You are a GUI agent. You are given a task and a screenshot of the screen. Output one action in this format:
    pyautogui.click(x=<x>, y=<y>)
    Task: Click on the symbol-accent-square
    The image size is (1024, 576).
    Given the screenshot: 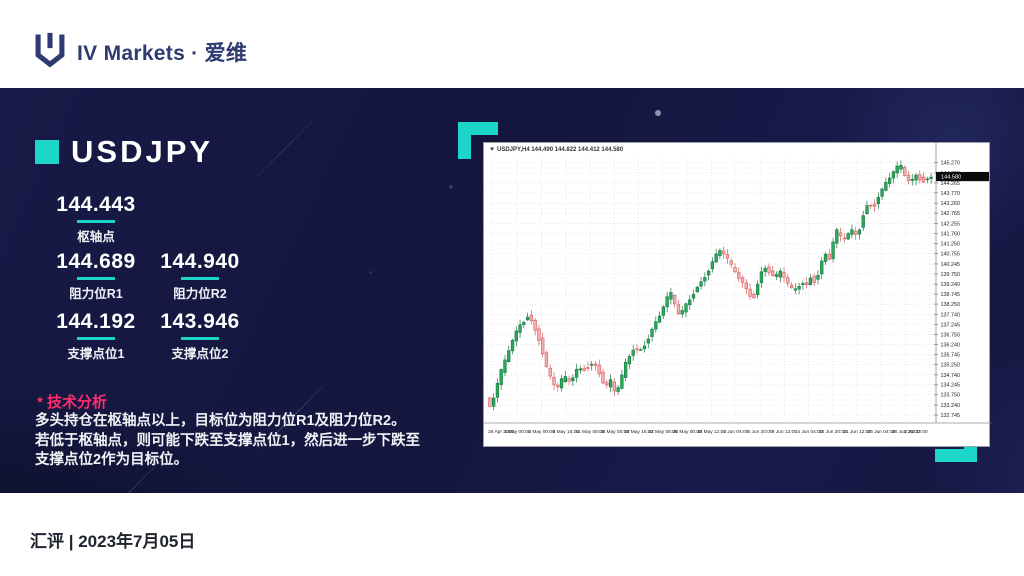 What is the action you would take?
    pyautogui.click(x=47, y=152)
    